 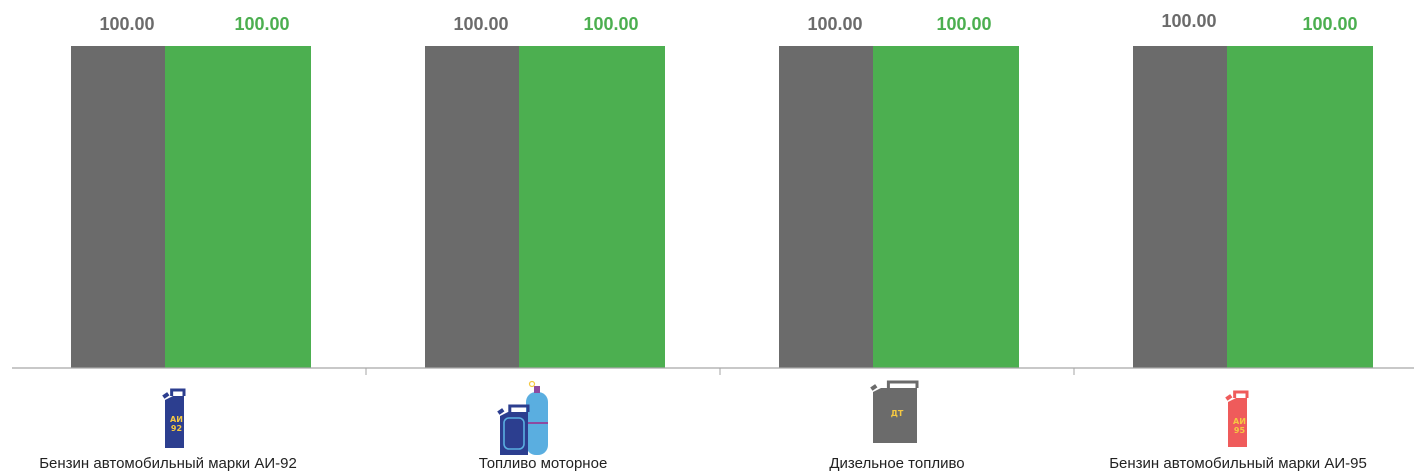 I want to click on value-label-series1-cat2: 100.00, so click(x=480, y=24).